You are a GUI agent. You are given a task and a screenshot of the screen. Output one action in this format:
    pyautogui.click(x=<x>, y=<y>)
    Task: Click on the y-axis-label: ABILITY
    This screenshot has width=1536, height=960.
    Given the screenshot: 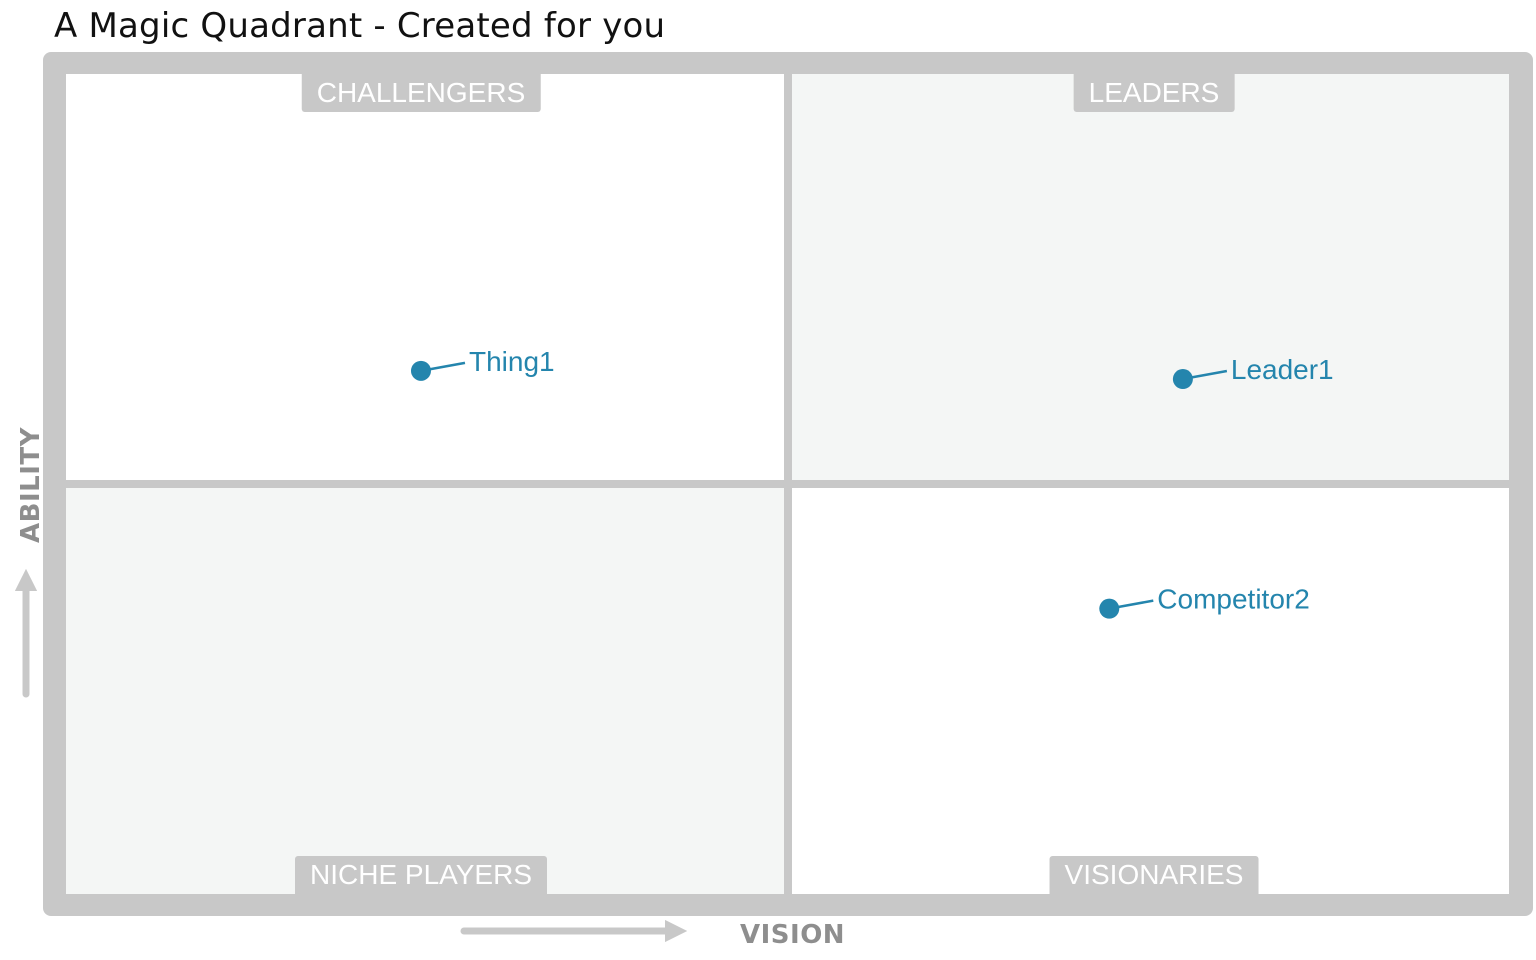 What is the action you would take?
    pyautogui.click(x=31, y=485)
    